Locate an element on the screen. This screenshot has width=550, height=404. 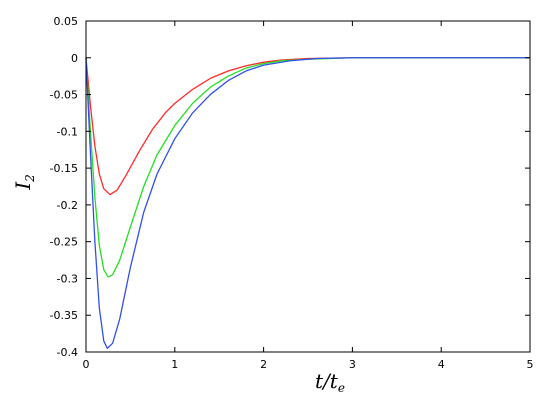
y-tick-label: -0.15 is located at coordinates (64, 168).